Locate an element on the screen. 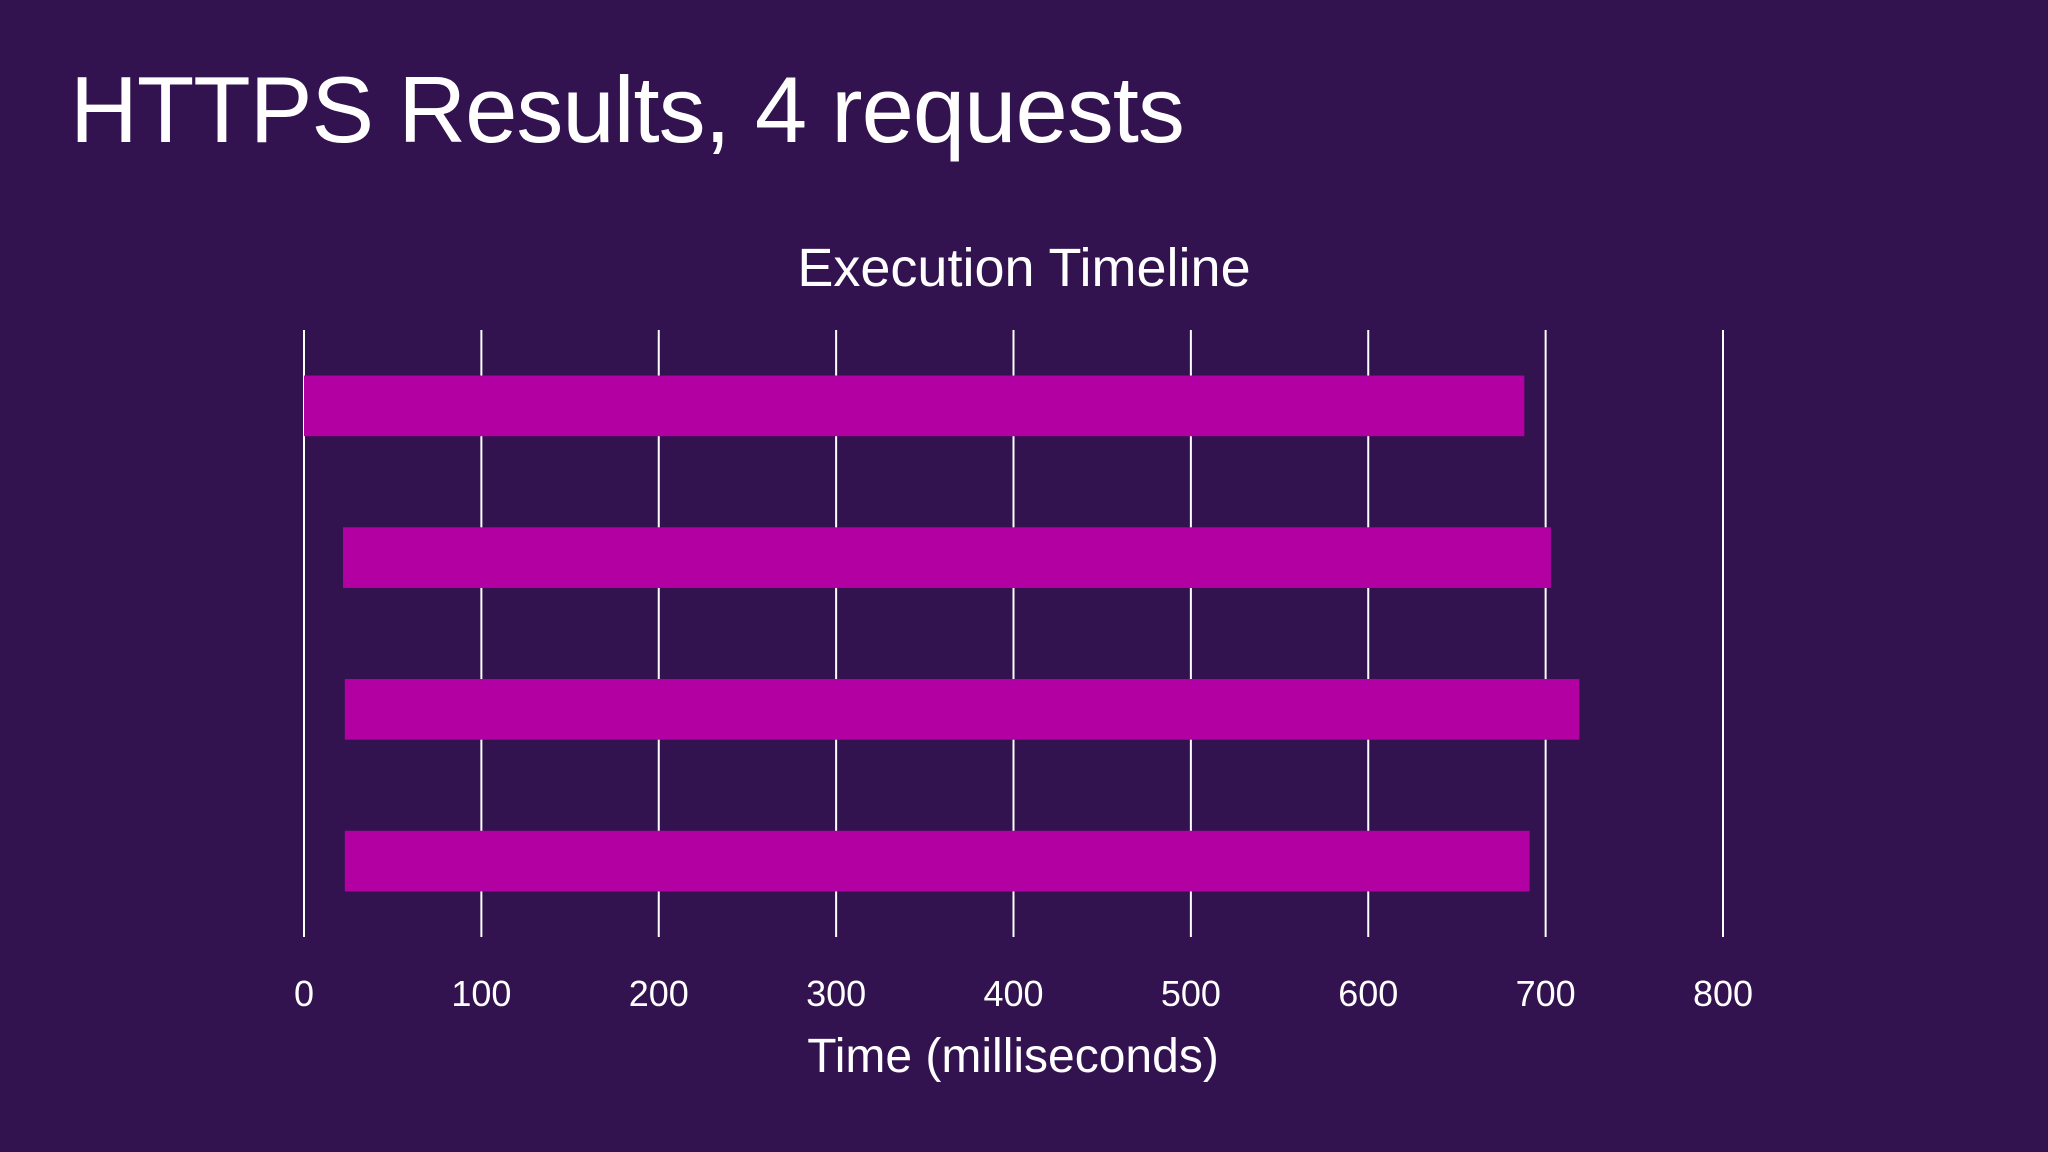  slide-title: HTTPS Results, 4 requests is located at coordinates (627, 109).